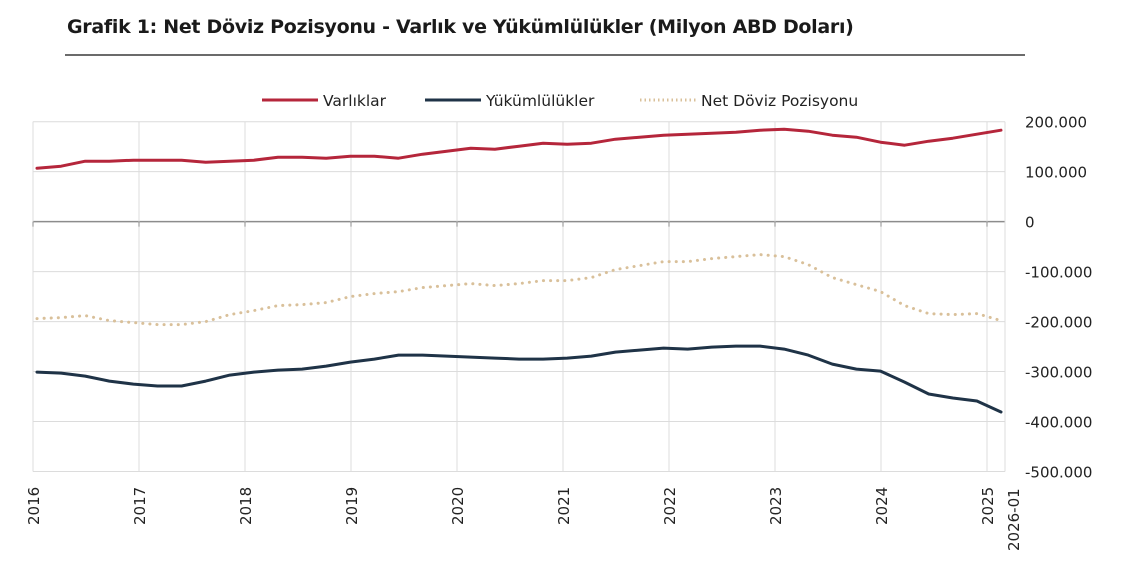  Describe the element at coordinates (34, 506) in the screenshot. I see `x-tick-label: 2016` at that location.